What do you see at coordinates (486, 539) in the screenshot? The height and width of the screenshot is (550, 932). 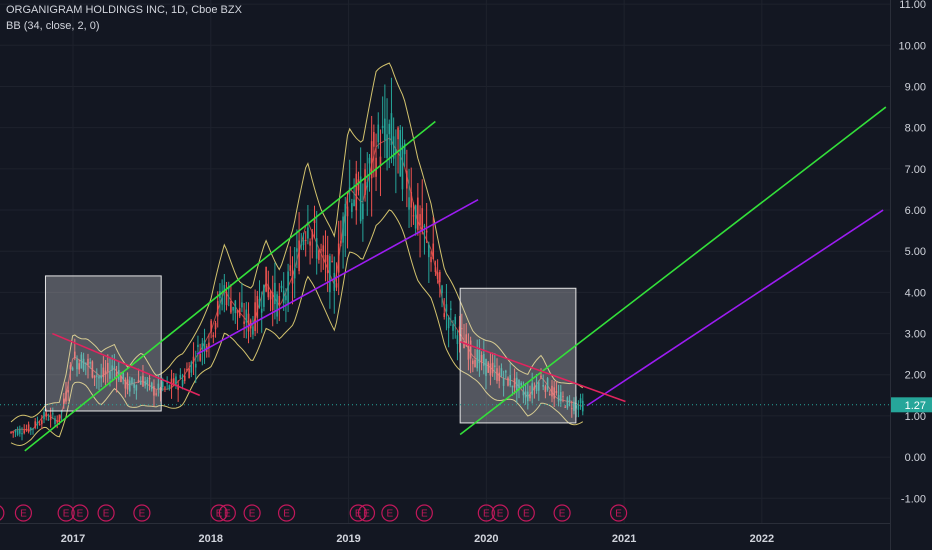 I see `x-tick-label: 2020` at bounding box center [486, 539].